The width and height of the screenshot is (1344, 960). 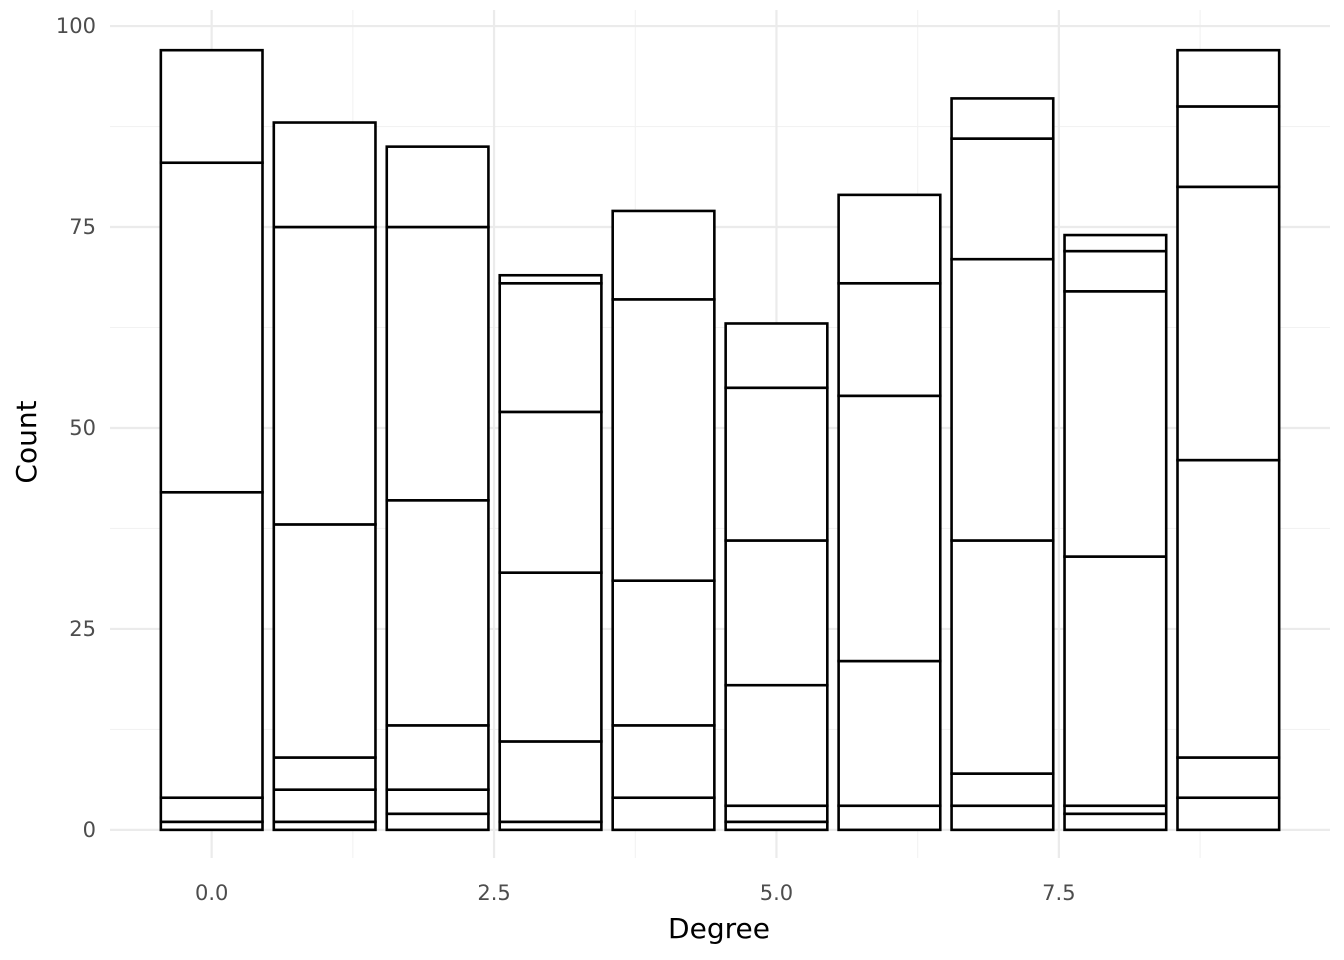 What do you see at coordinates (493, 893) in the screenshot?
I see `x-tick-label: 2.5` at bounding box center [493, 893].